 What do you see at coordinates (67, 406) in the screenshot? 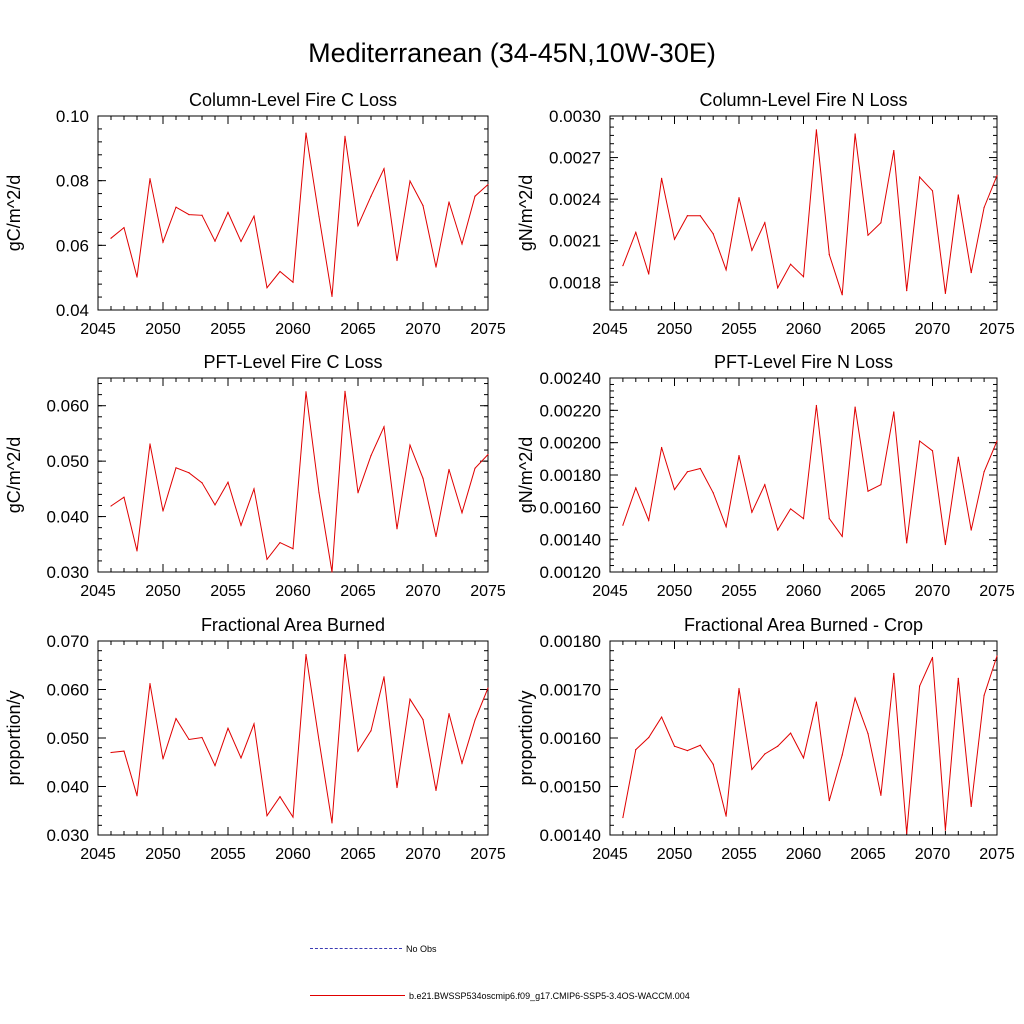
I see `y-tick-label: 0.060` at bounding box center [67, 406].